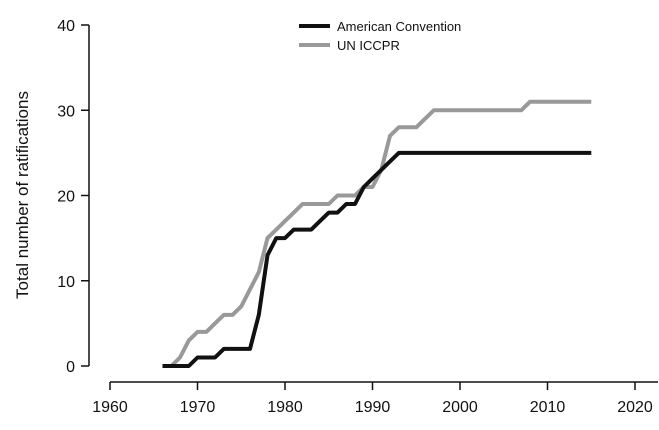  What do you see at coordinates (66, 282) in the screenshot?
I see `y-tick-label: 10` at bounding box center [66, 282].